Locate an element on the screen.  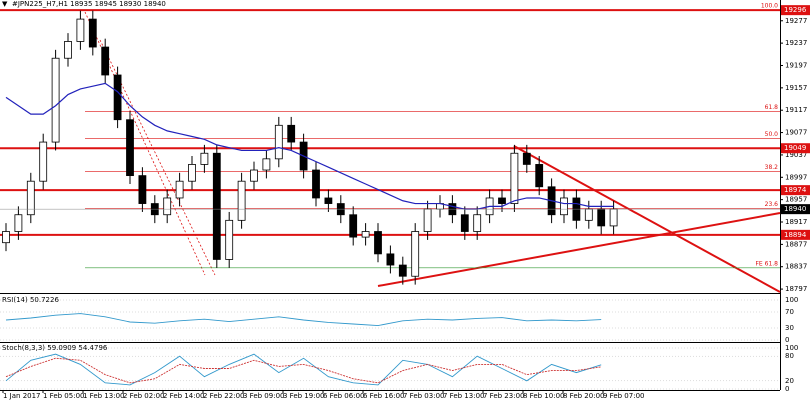
x-tick-label: 8 Feb 20:00 is located at coordinates (583, 396).